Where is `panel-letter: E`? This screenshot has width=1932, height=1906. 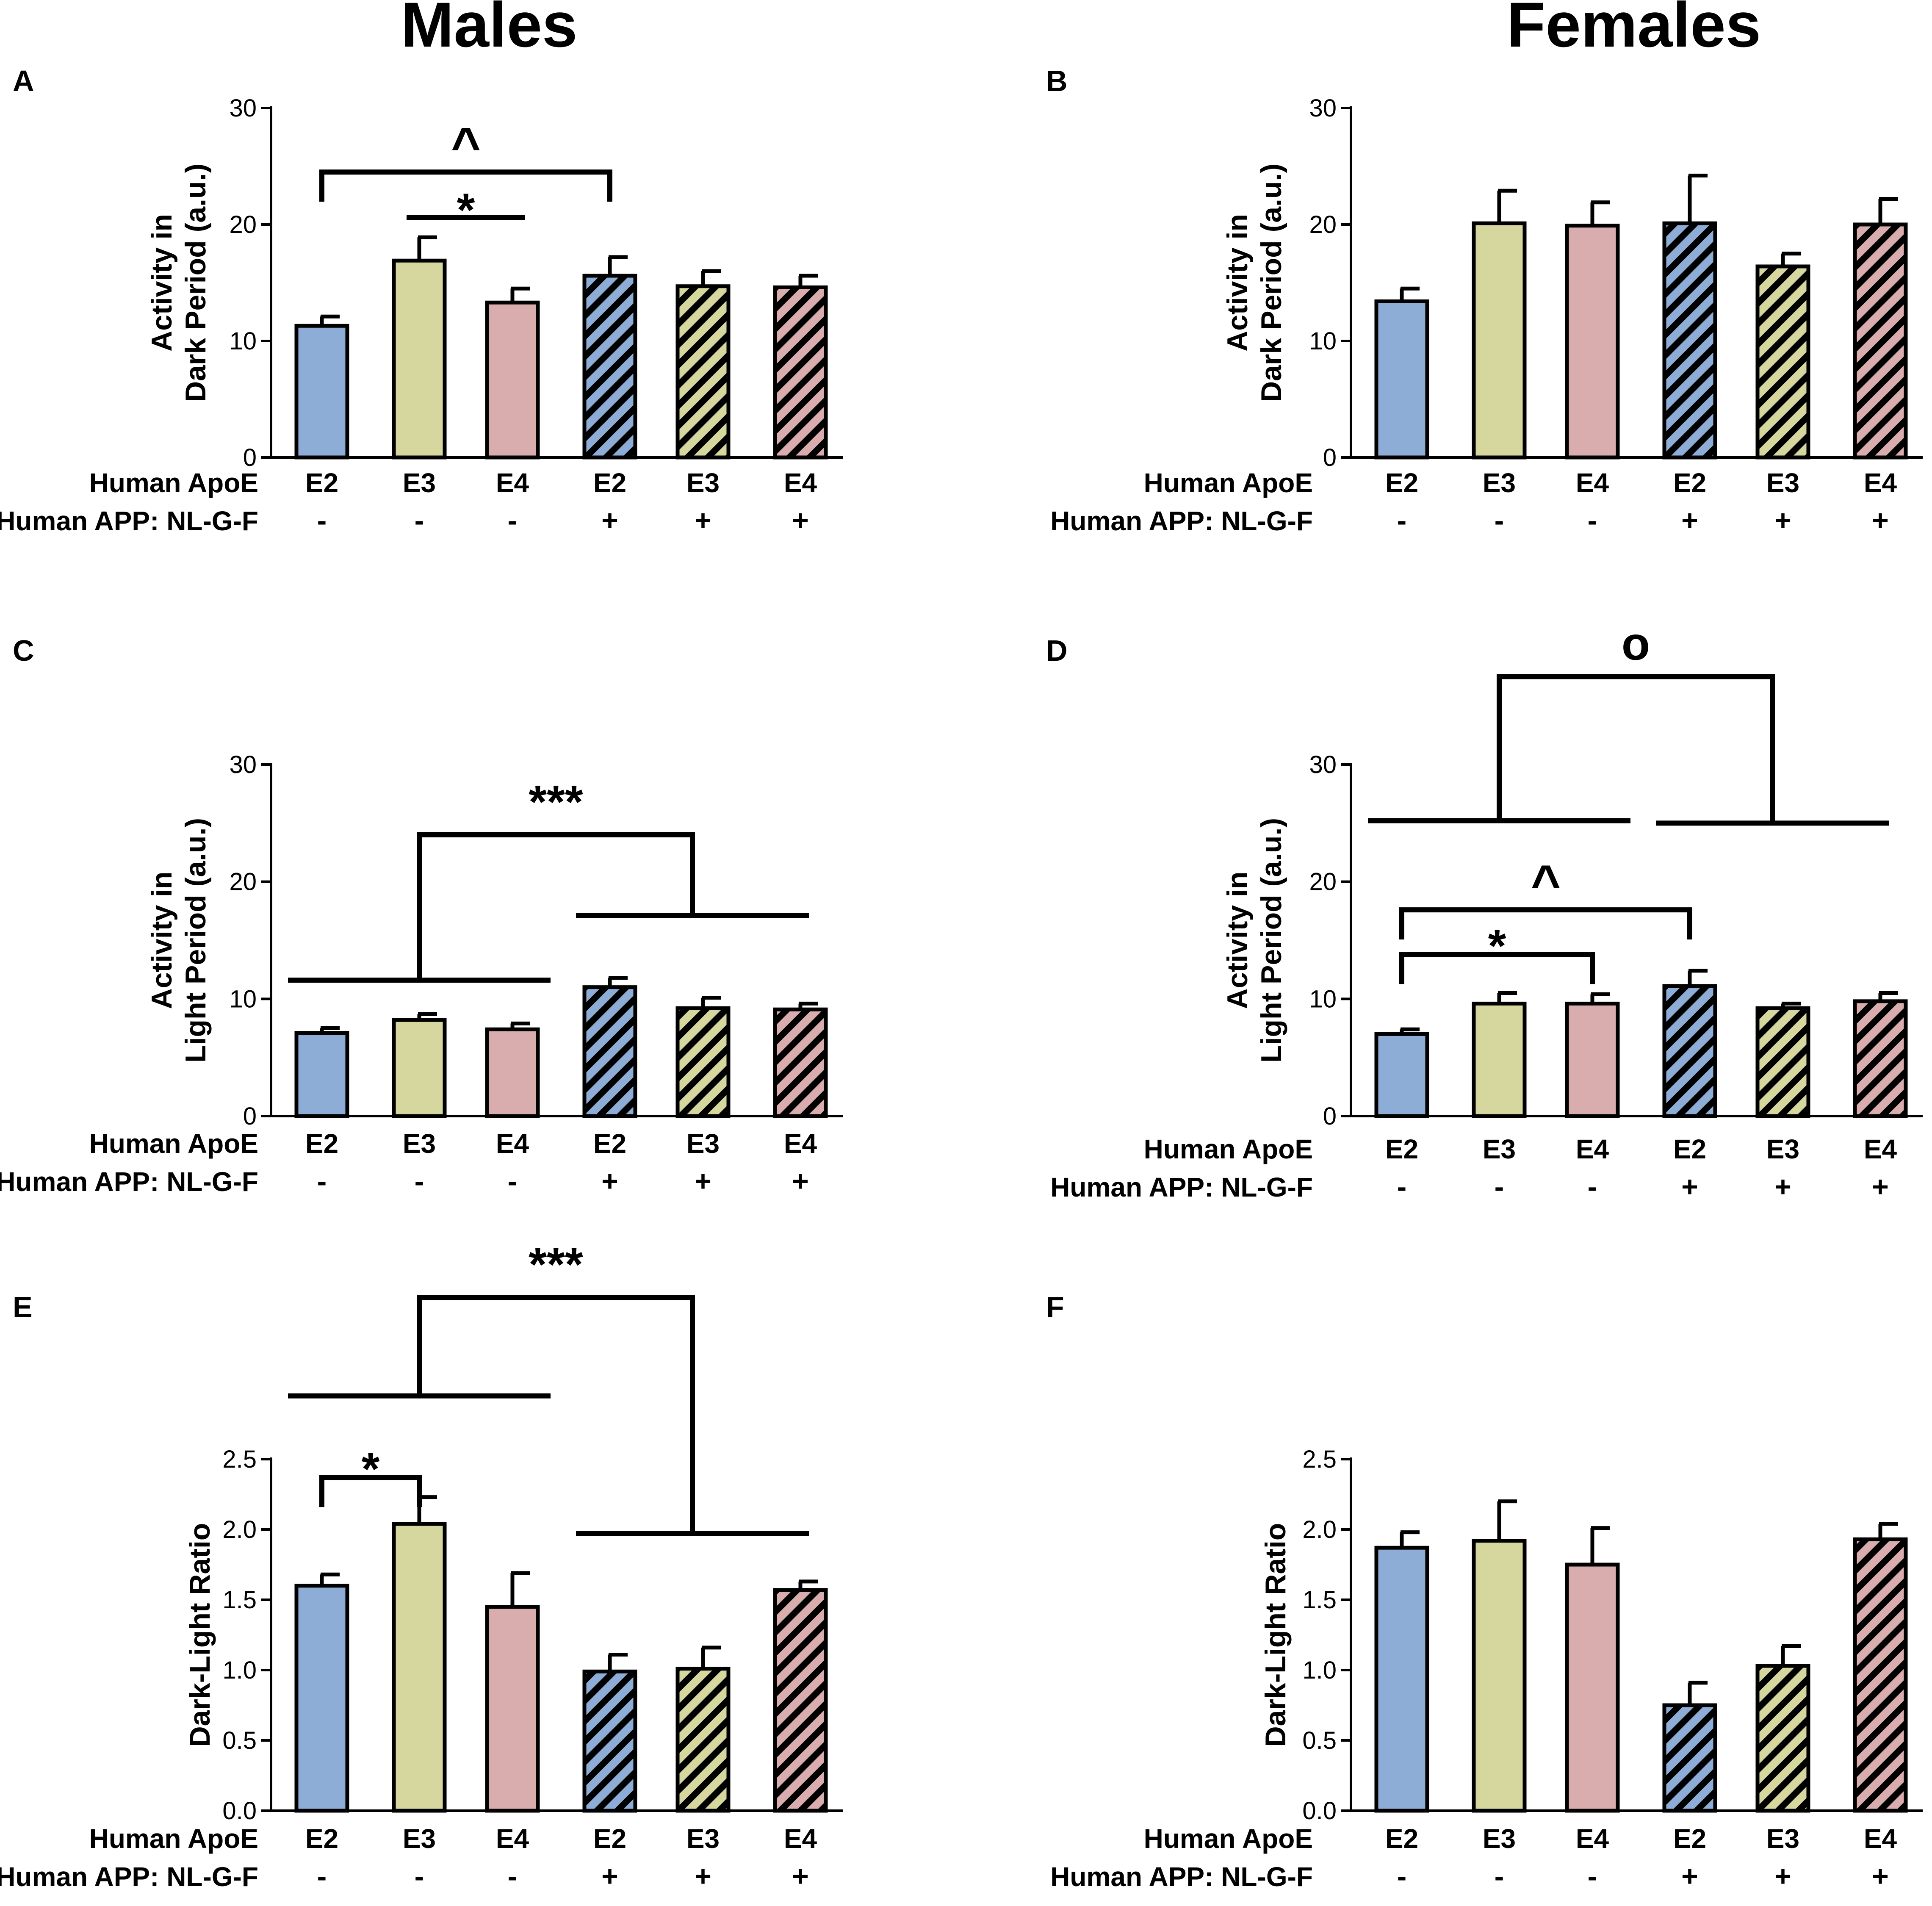 panel-letter: E is located at coordinates (23, 1307).